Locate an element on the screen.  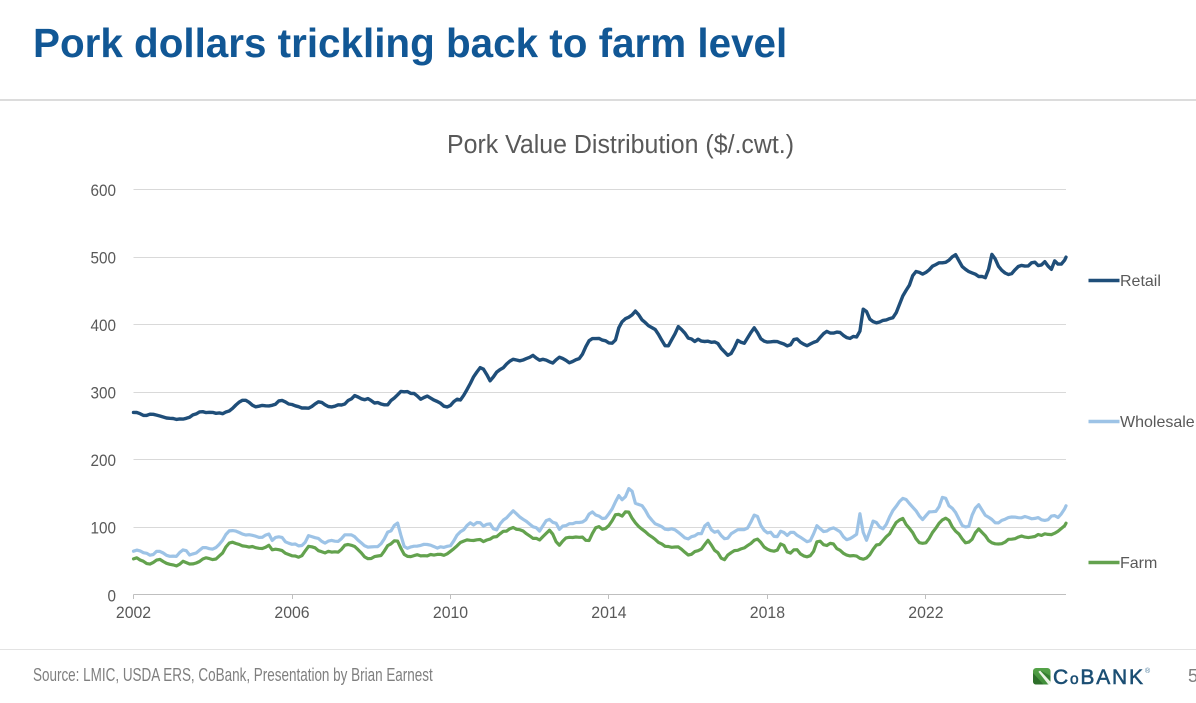
svg-text: 100 is located at coordinates (104, 528).